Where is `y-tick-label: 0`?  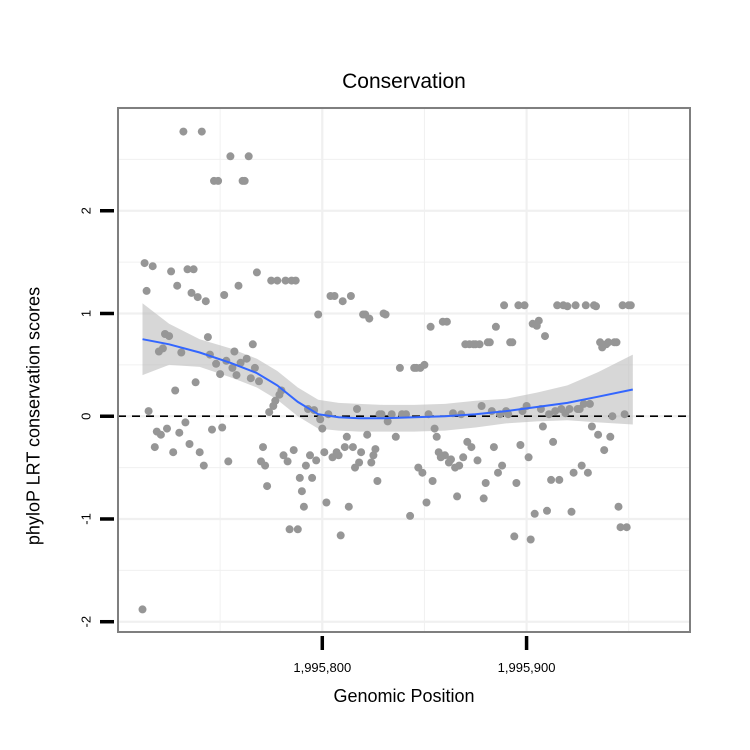 y-tick-label: 0 is located at coordinates (86, 416).